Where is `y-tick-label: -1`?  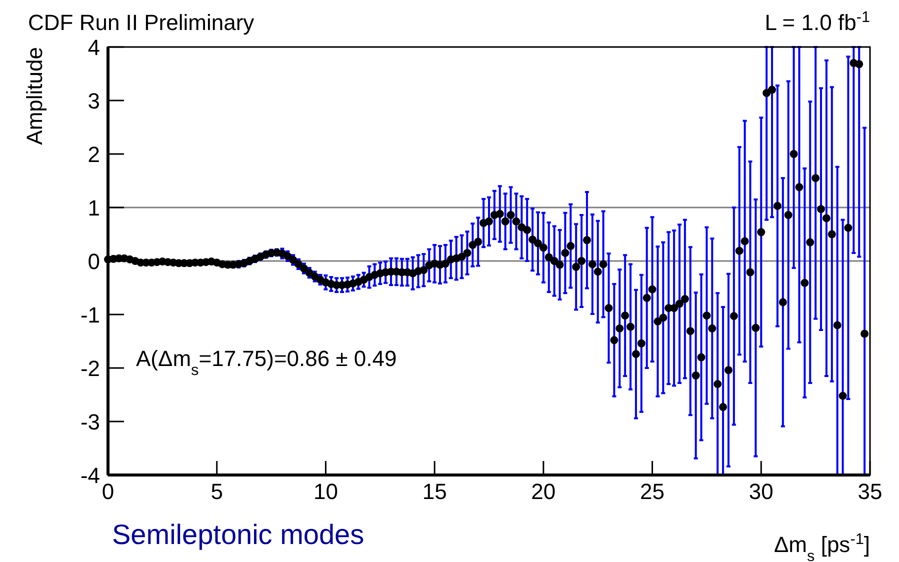
y-tick-label: -1 is located at coordinates (90, 315).